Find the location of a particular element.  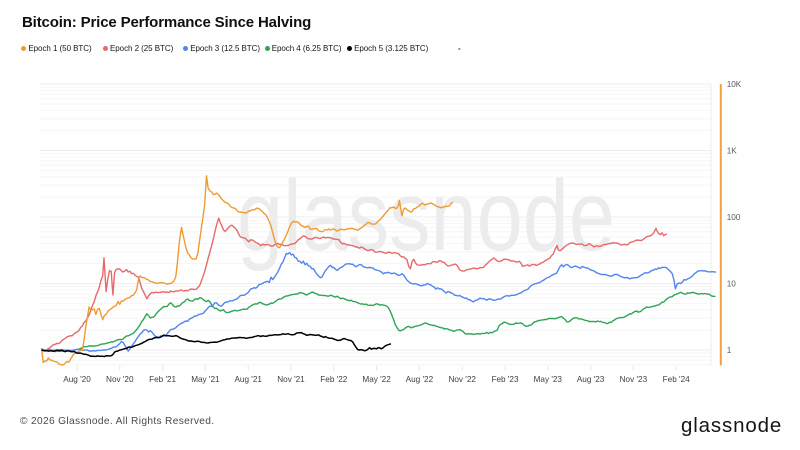

svg-text: Aug '23 is located at coordinates (591, 379).